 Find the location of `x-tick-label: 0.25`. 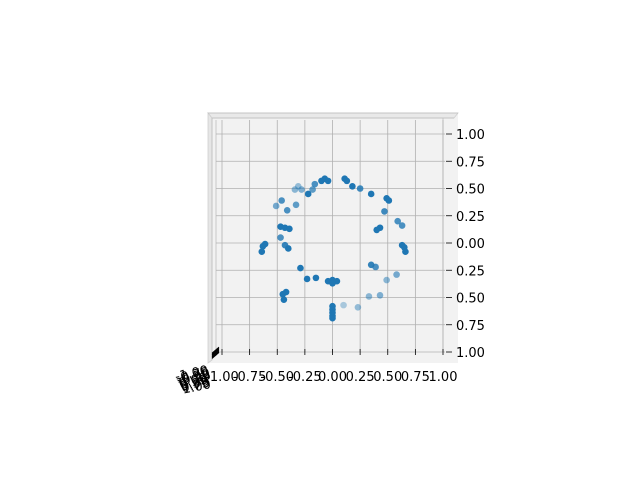

x-tick-label: 0.25 is located at coordinates (360, 377).